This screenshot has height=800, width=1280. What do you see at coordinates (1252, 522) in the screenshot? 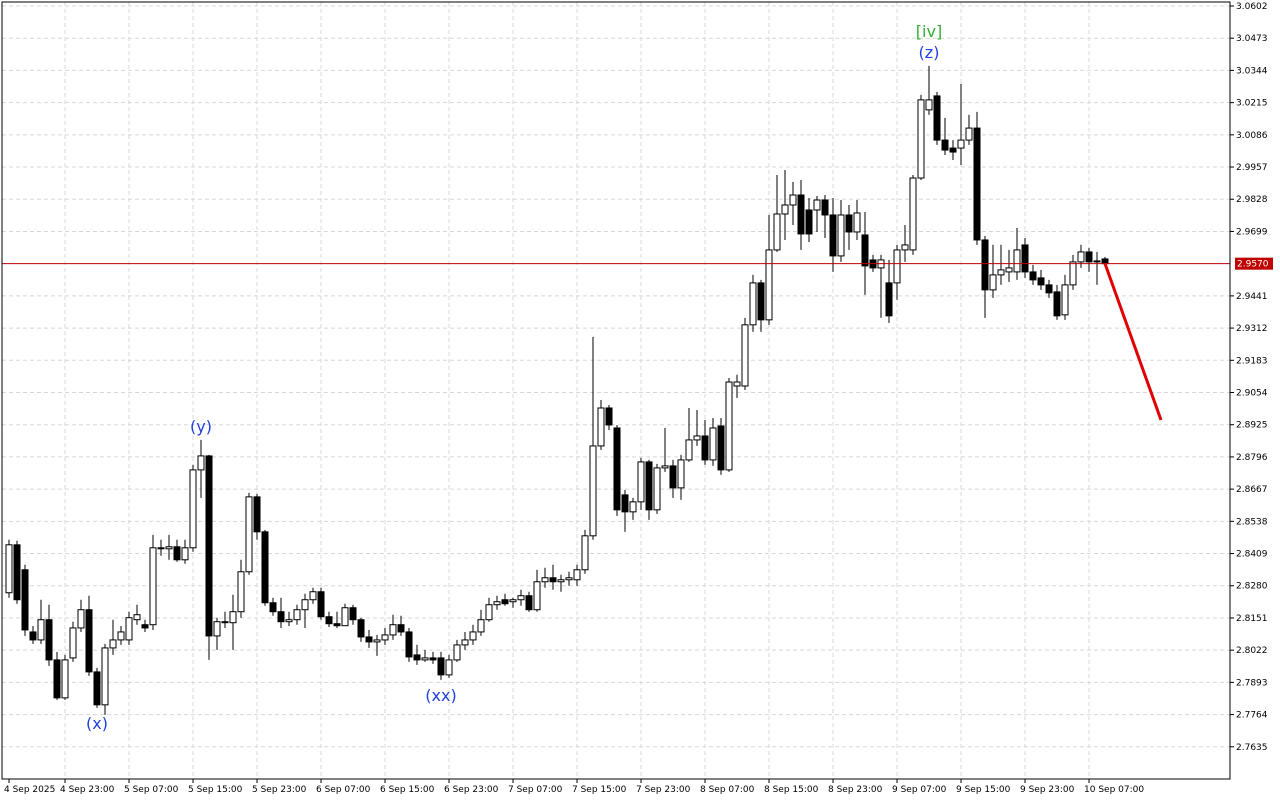
I see `y-tick-label: 2.8538` at bounding box center [1252, 522].